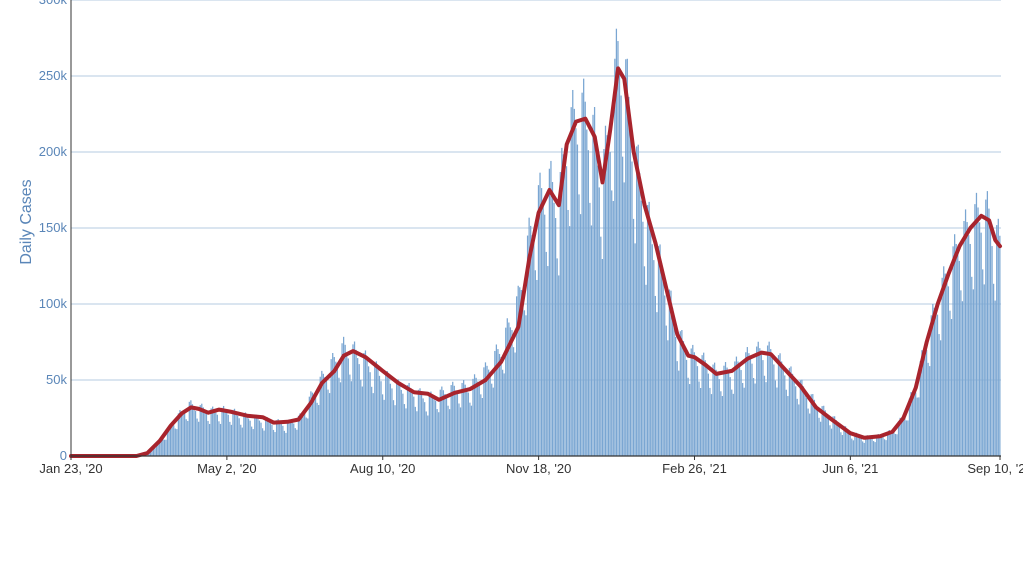 This screenshot has height=568, width=1023. I want to click on x-tick-label: Jun 6, '21, so click(850, 468).